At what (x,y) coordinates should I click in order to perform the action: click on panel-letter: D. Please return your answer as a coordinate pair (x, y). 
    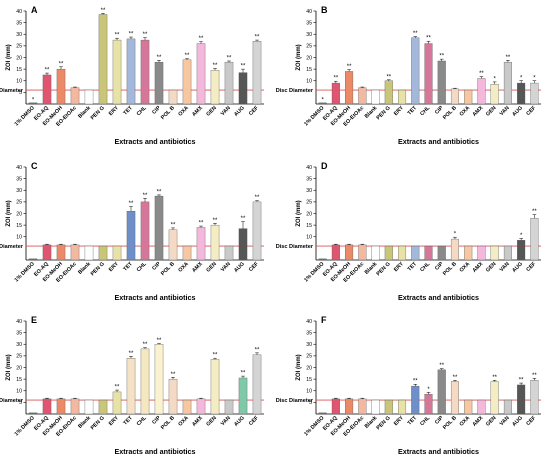
    Looking at the image, I should click on (324, 166).